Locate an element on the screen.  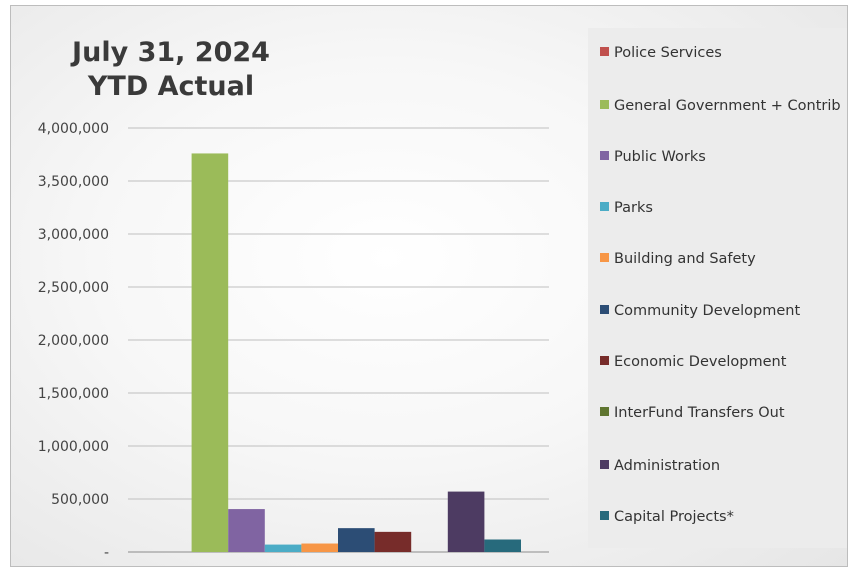
legend-item: General Government + Contrib is located at coordinates (722, 106).